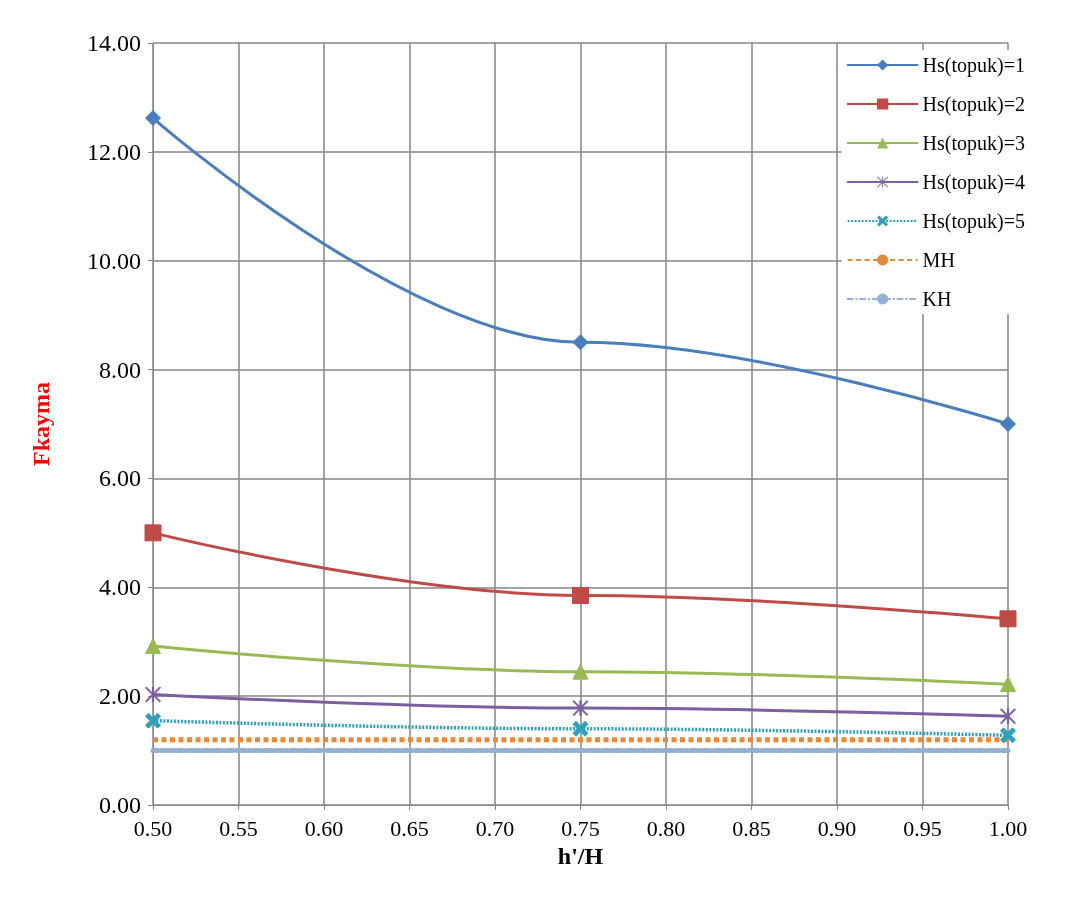 The width and height of the screenshot is (1090, 899). What do you see at coordinates (938, 260) in the screenshot?
I see `legend-label: MH` at bounding box center [938, 260].